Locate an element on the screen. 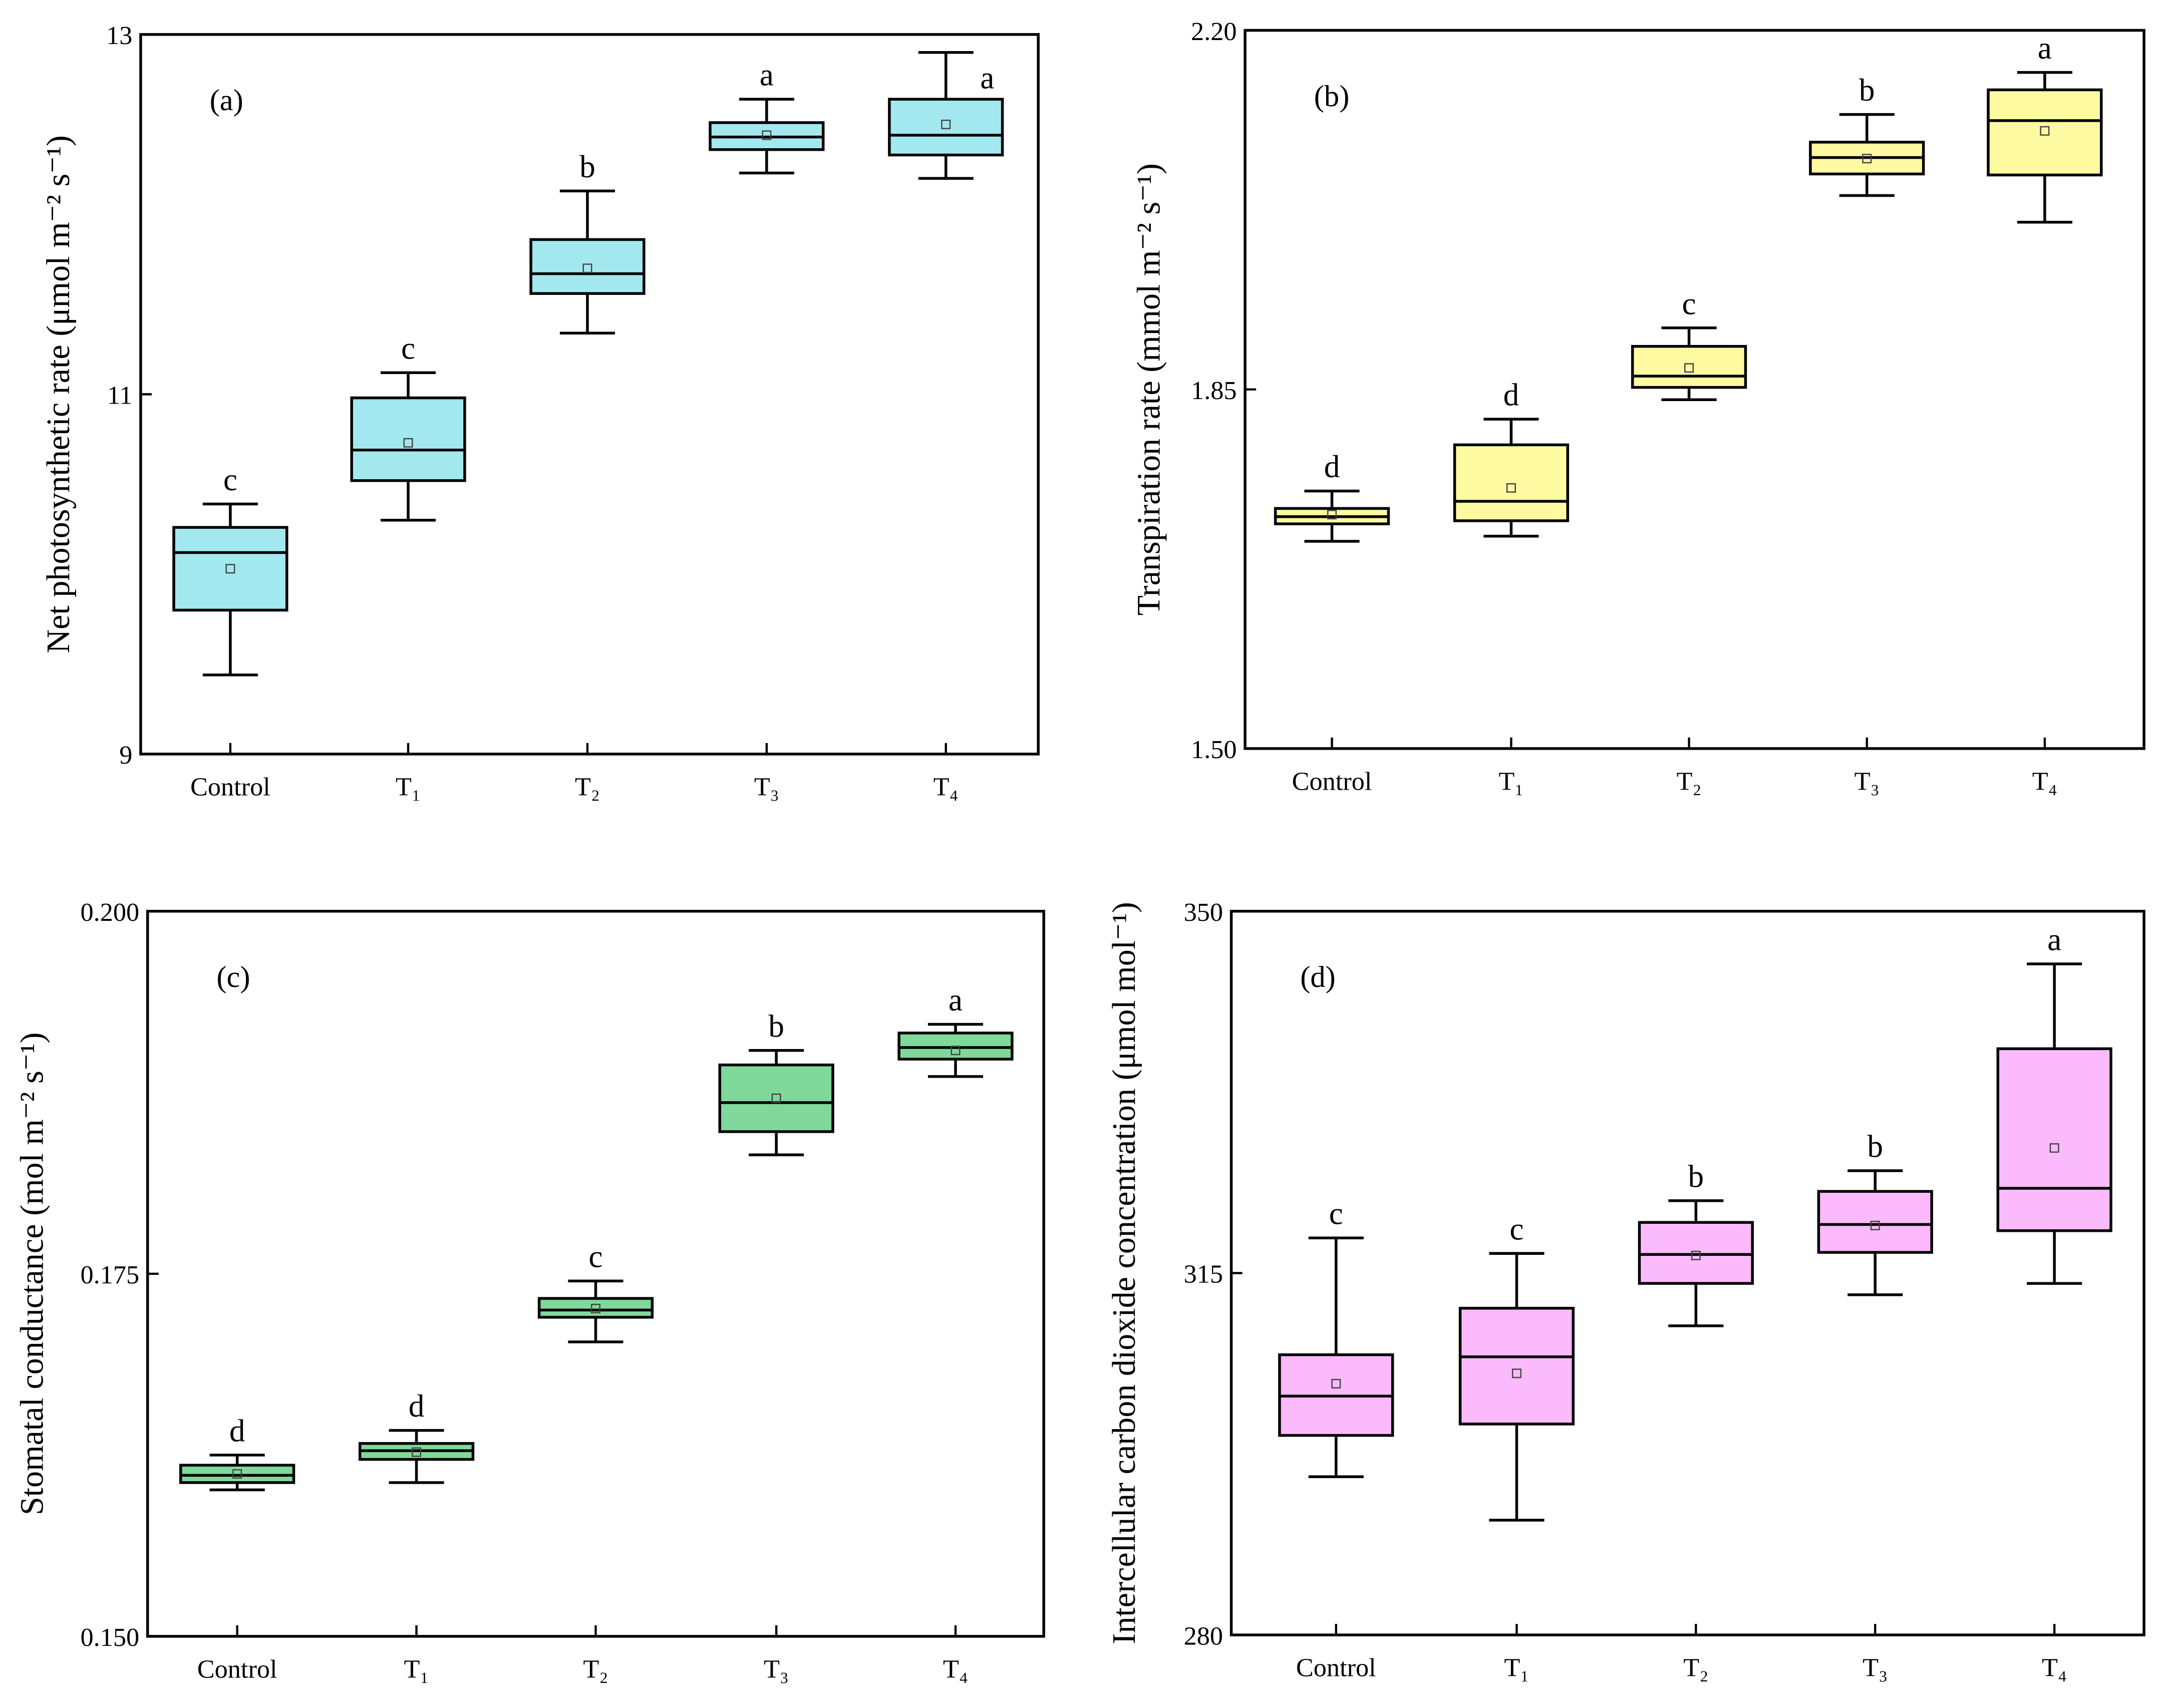 Image resolution: width=2162 pixels, height=1708 pixels. y-axis-label: Stomatal conductance (mol m⁻² s⁻¹) is located at coordinates (32, 1274).